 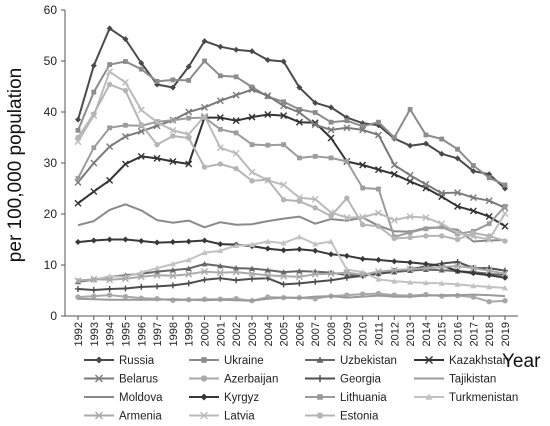 I want to click on legend-item-kazakhstan: Kazakhstan, so click(x=461, y=361).